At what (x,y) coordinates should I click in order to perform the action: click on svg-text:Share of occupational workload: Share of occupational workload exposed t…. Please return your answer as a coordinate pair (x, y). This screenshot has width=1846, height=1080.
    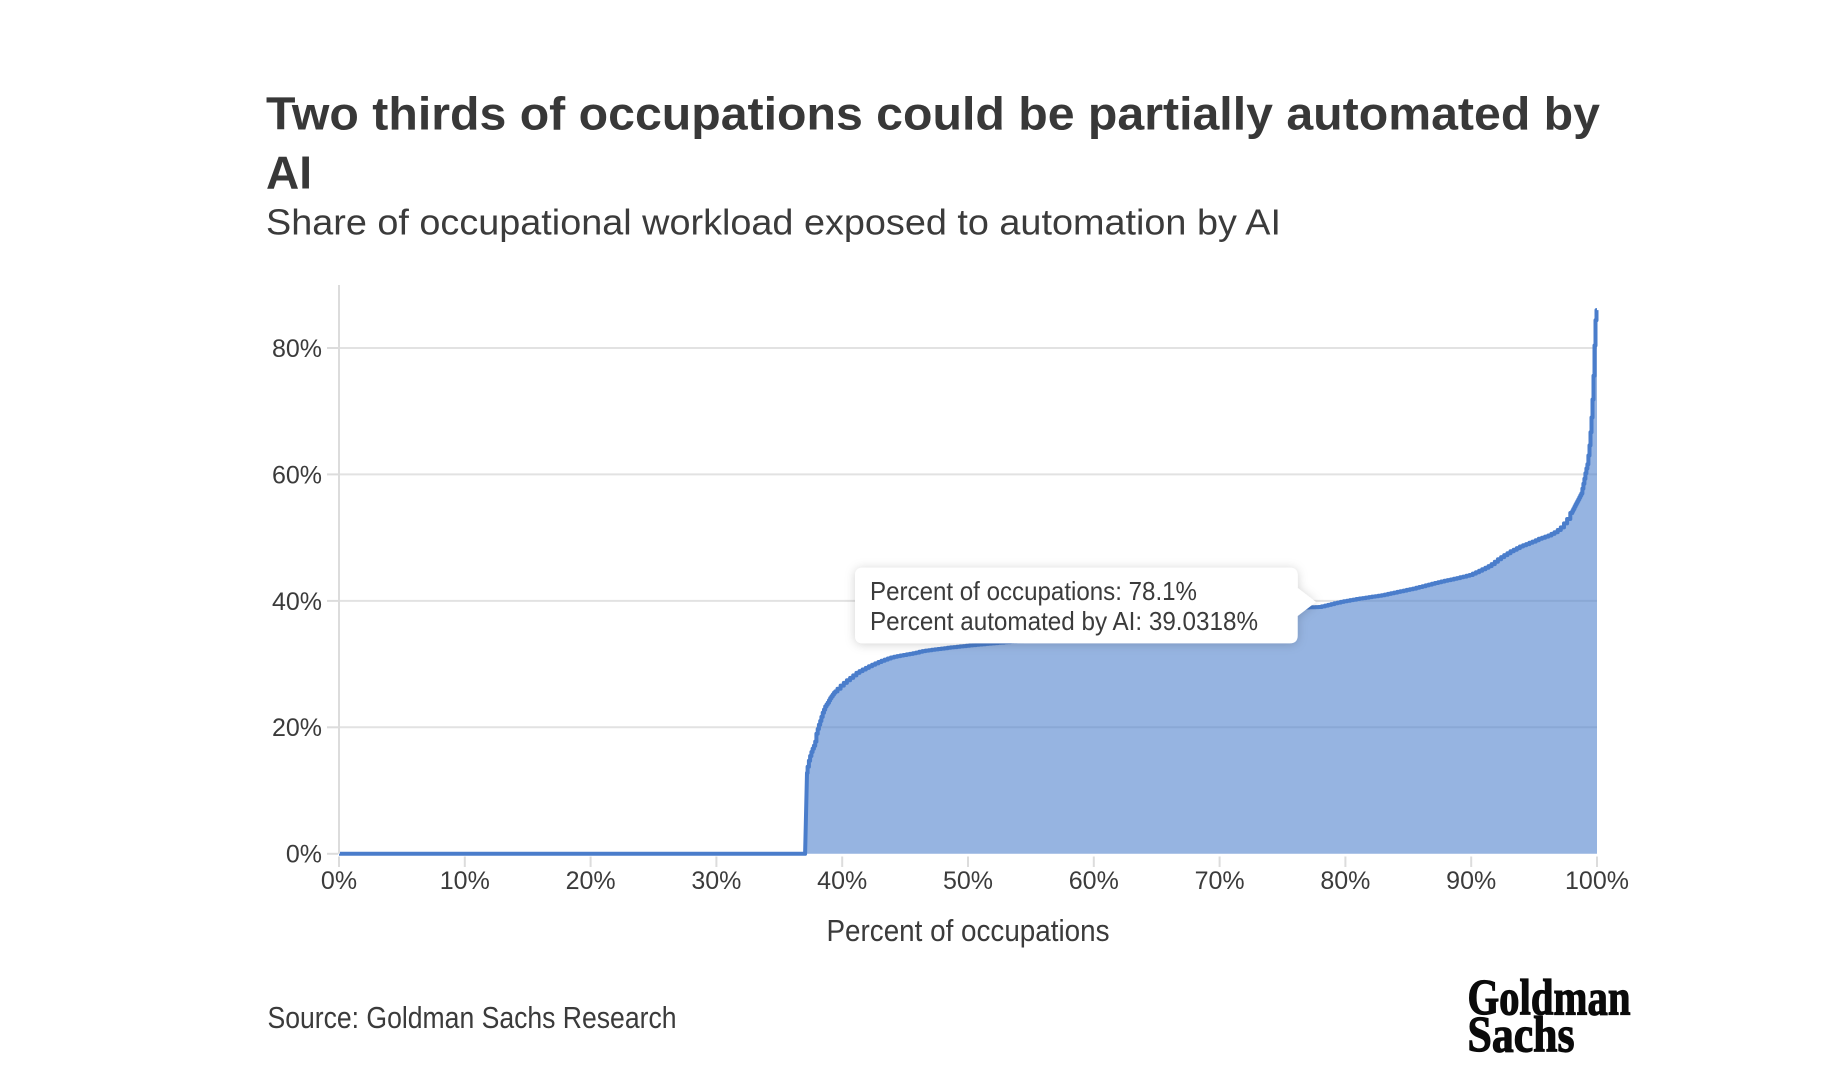
    Looking at the image, I should click on (773, 222).